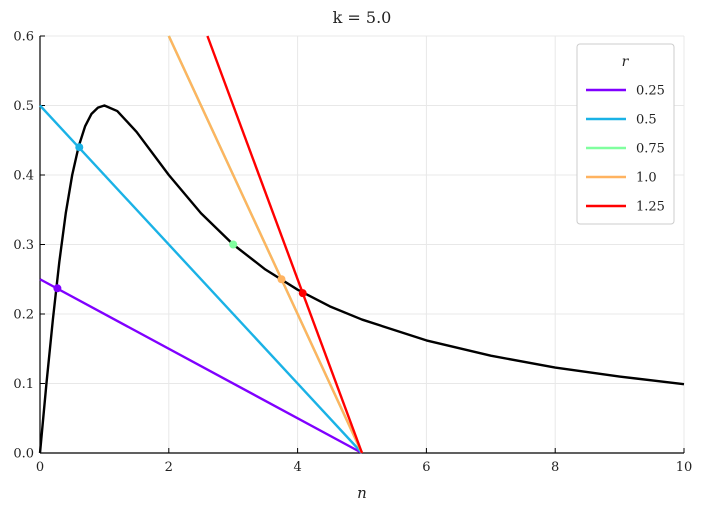  Describe the element at coordinates (302, 293) in the screenshot. I see `intersection-marker-r-1.25` at that location.